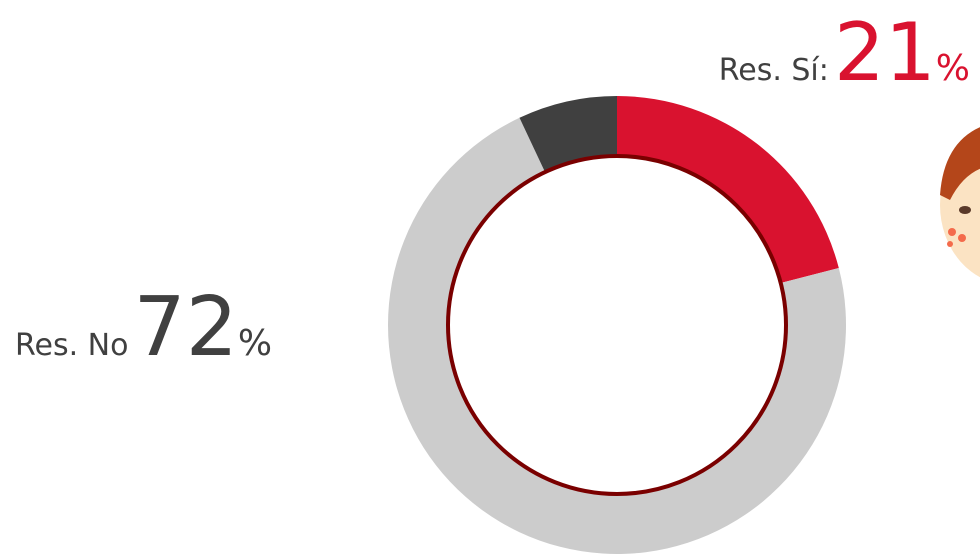 The height and width of the screenshot is (555, 980). I want to click on value-label: 21, so click(885, 52).